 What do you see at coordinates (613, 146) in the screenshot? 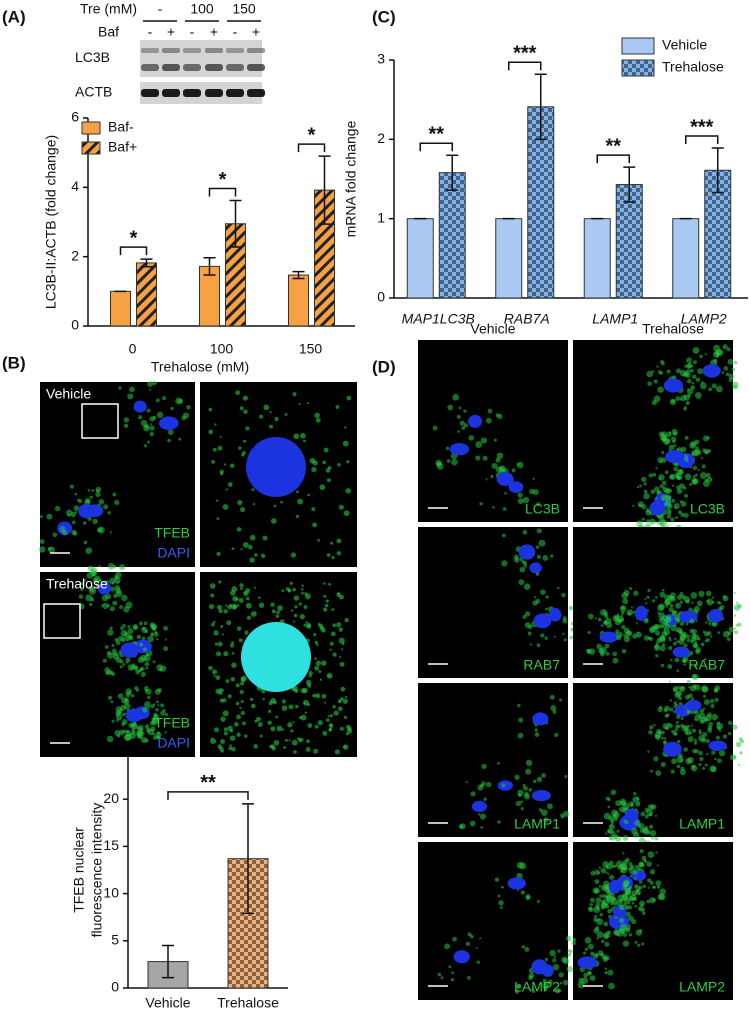
I see `significance-label: **` at bounding box center [613, 146].